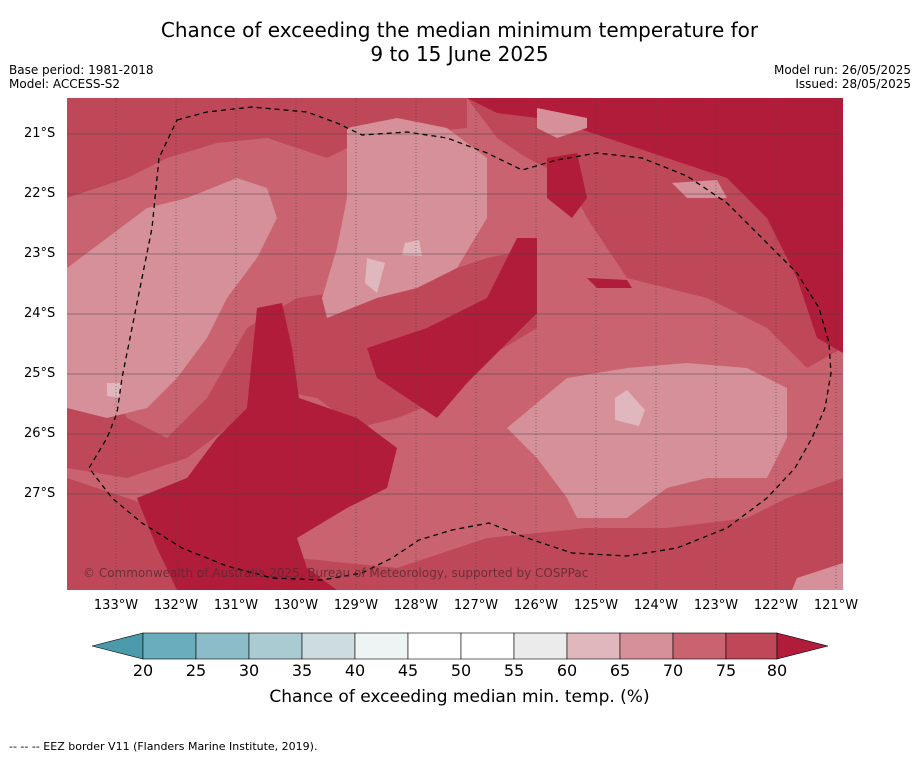  What do you see at coordinates (656, 605) in the screenshot?
I see `lon-label-124: 124°W` at bounding box center [656, 605].